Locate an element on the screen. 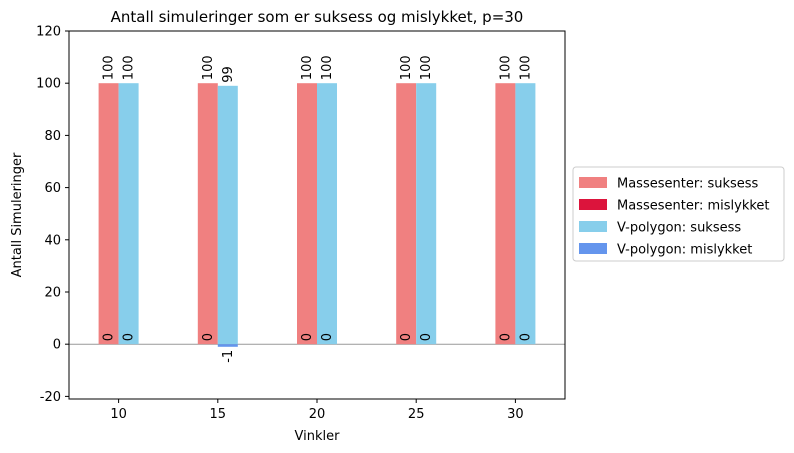 Image resolution: width=794 pixels, height=453 pixels. x-axis-label: Vinkler is located at coordinates (318, 436).